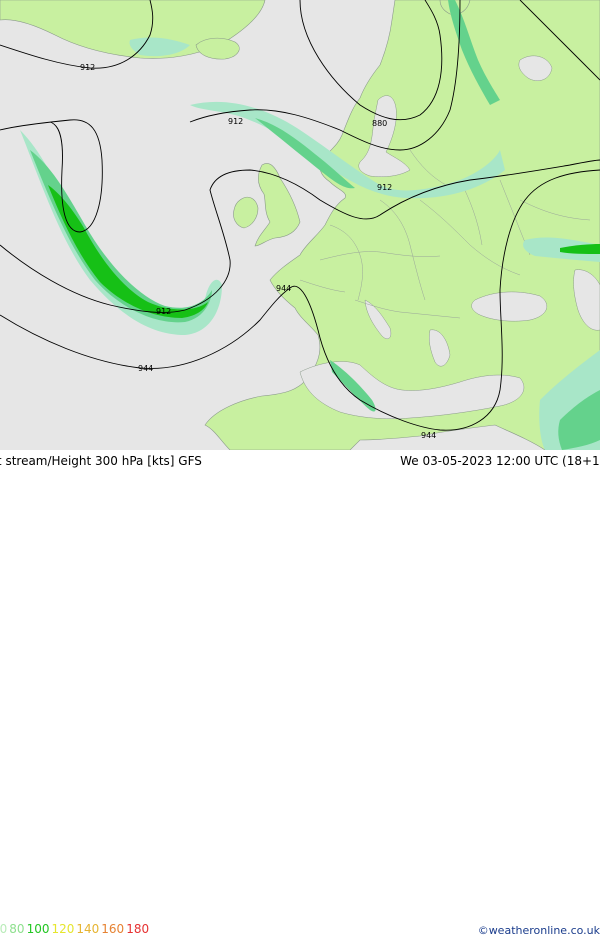 This screenshot has width=600, height=937. What do you see at coordinates (38, 929) in the screenshot?
I see `legend-item: 100` at bounding box center [38, 929].